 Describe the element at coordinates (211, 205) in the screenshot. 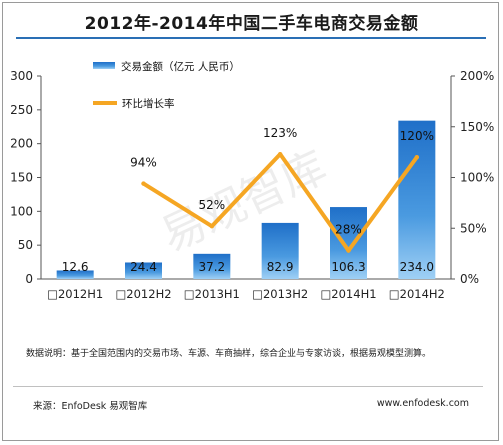

I see `growth-value-label: 52%` at that location.